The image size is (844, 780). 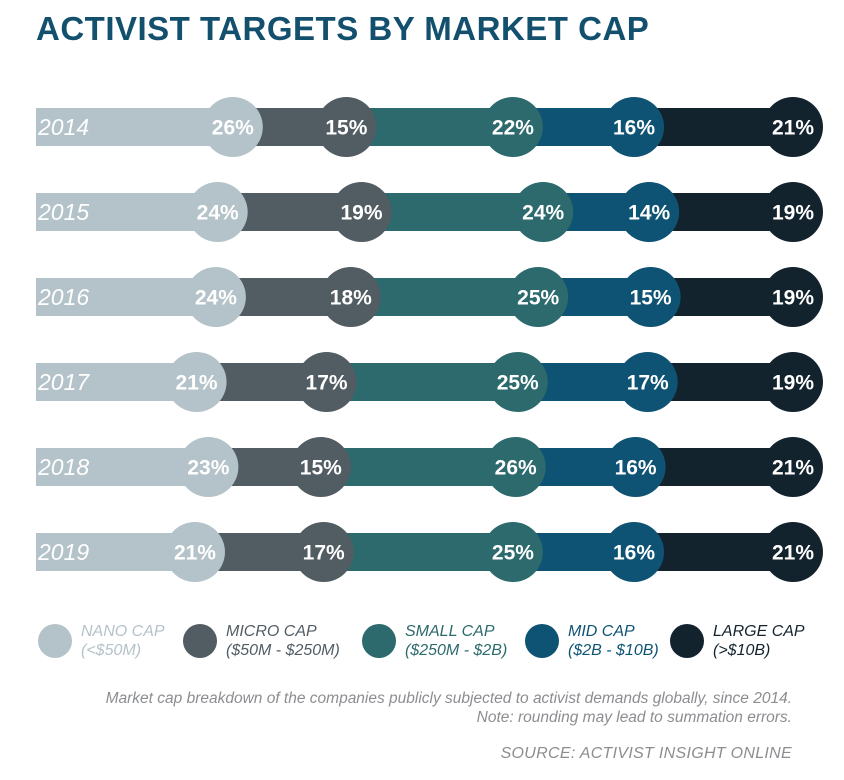 I want to click on bar-row-2015: 24% 19% 24% 14% 19% 2015, so click(x=429, y=212).